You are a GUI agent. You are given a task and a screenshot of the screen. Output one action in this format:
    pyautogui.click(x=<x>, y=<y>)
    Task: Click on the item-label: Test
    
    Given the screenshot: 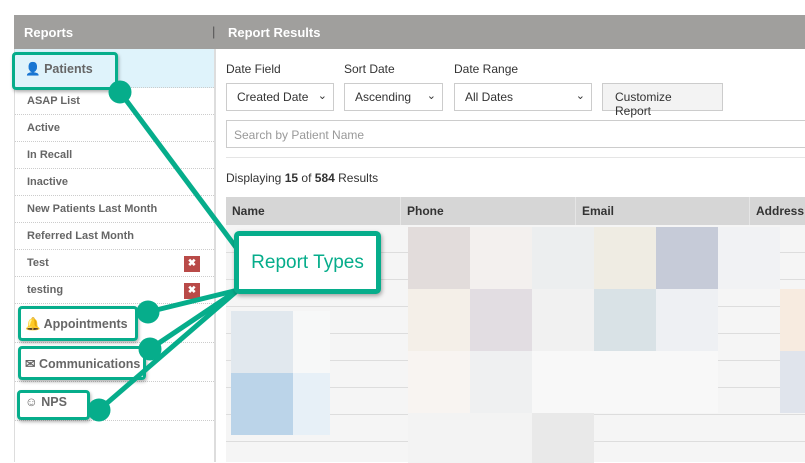 What is the action you would take?
    pyautogui.click(x=38, y=263)
    